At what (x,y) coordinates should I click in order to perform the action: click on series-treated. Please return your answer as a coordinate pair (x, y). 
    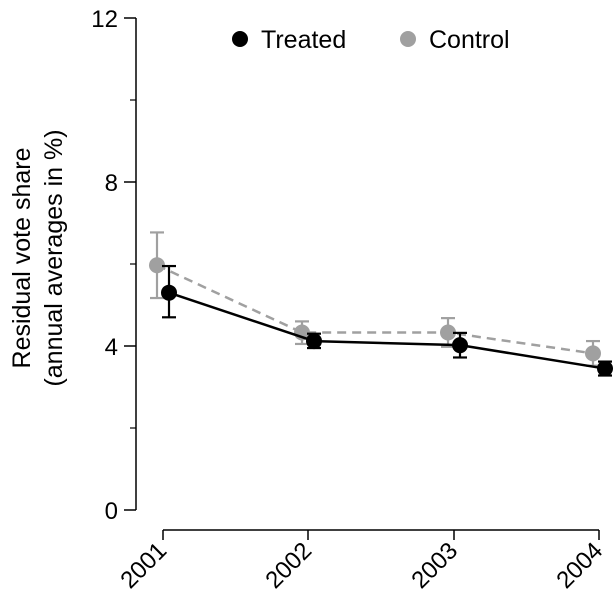
    Looking at the image, I should click on (387, 320).